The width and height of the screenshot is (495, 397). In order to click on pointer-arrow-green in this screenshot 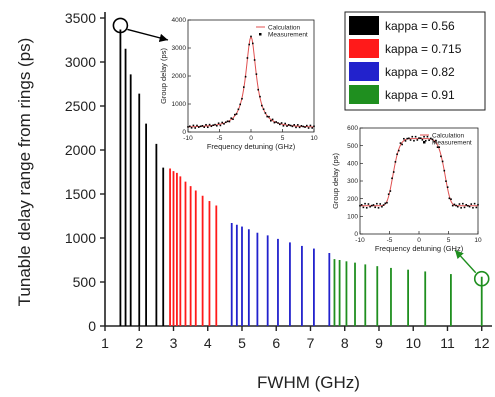, I will do `click(465, 261)`.